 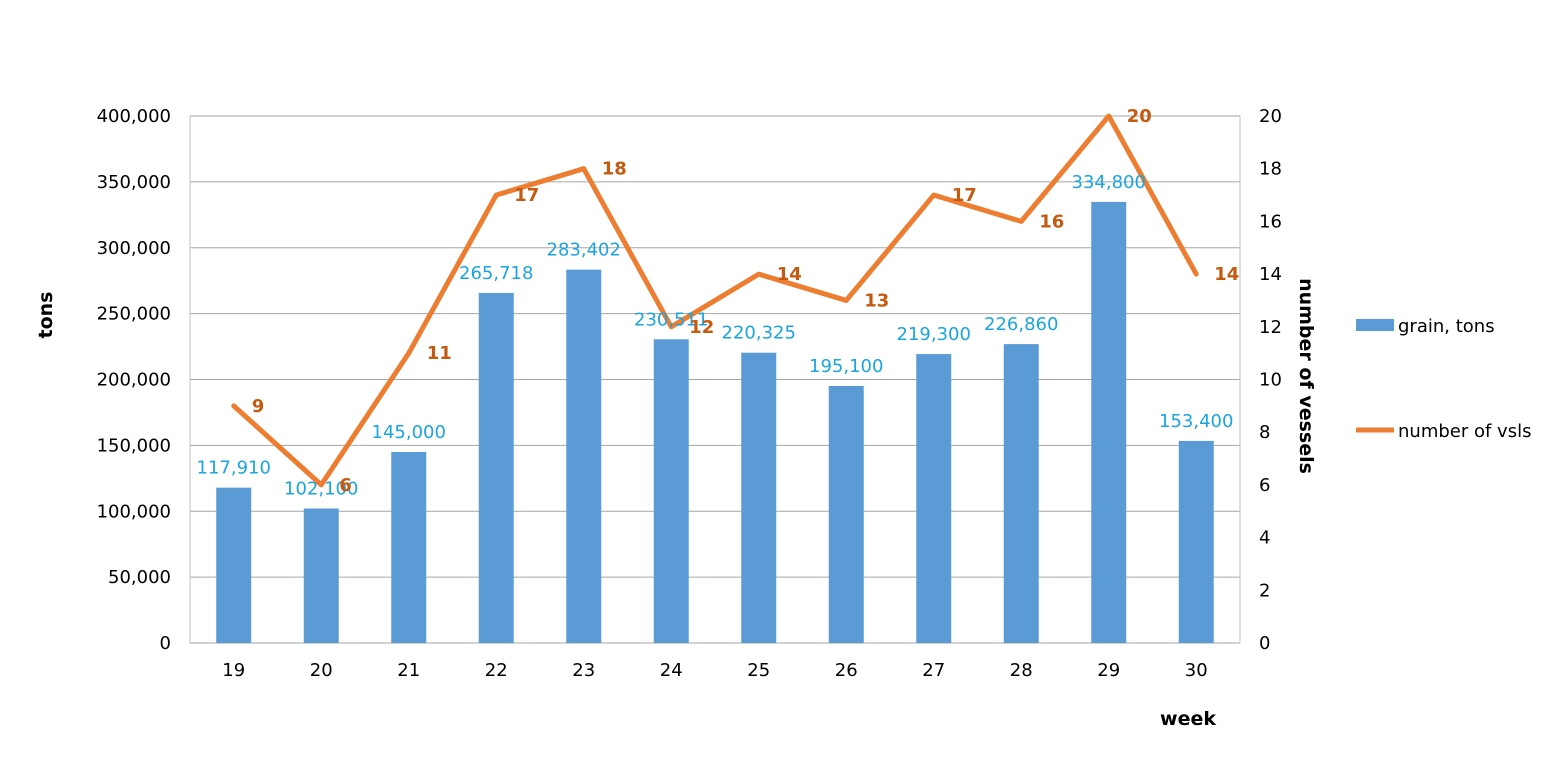 What do you see at coordinates (758, 670) in the screenshot?
I see `x-tick-label: 25` at bounding box center [758, 670].